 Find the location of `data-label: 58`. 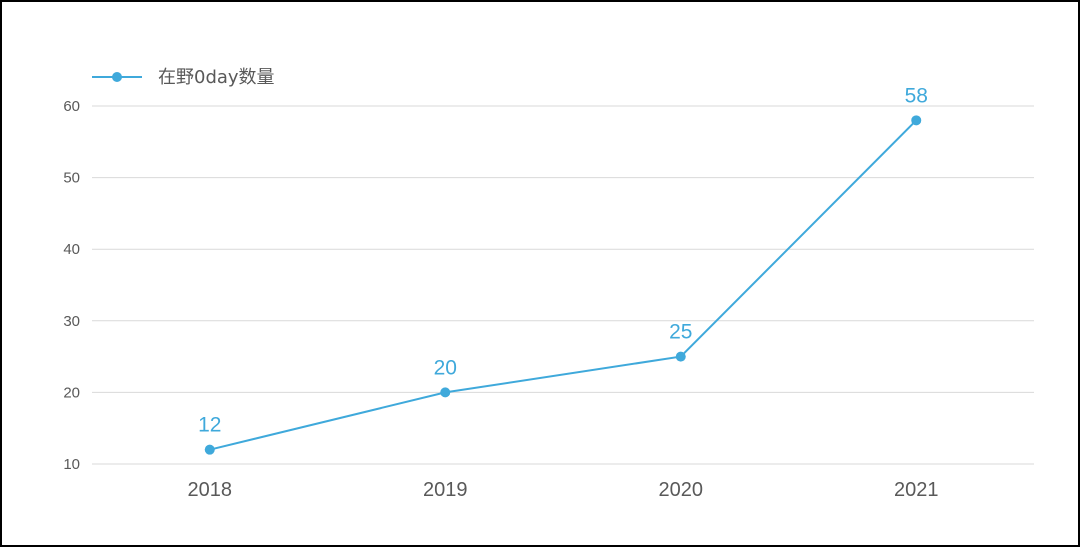

data-label: 58 is located at coordinates (916, 95).